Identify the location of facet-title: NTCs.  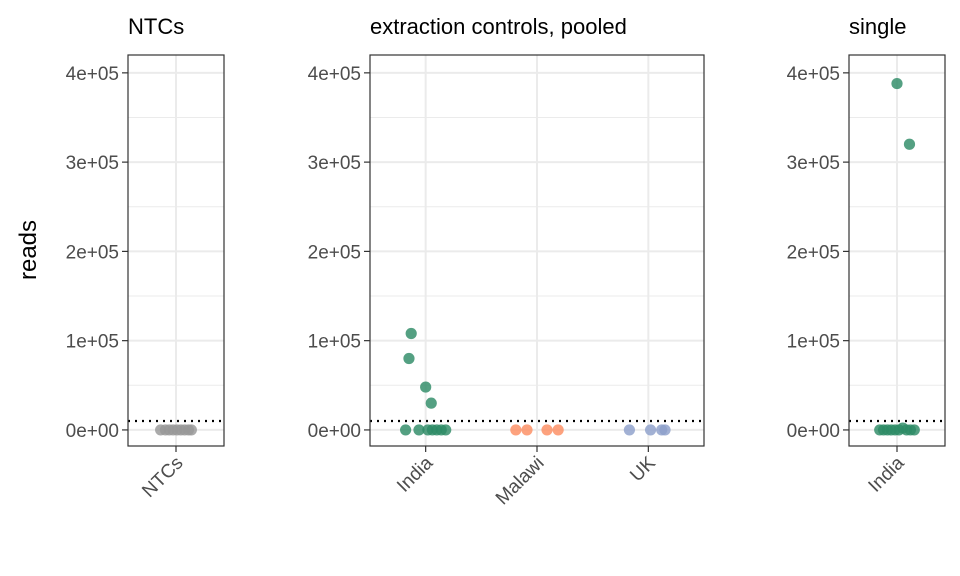
(156, 26).